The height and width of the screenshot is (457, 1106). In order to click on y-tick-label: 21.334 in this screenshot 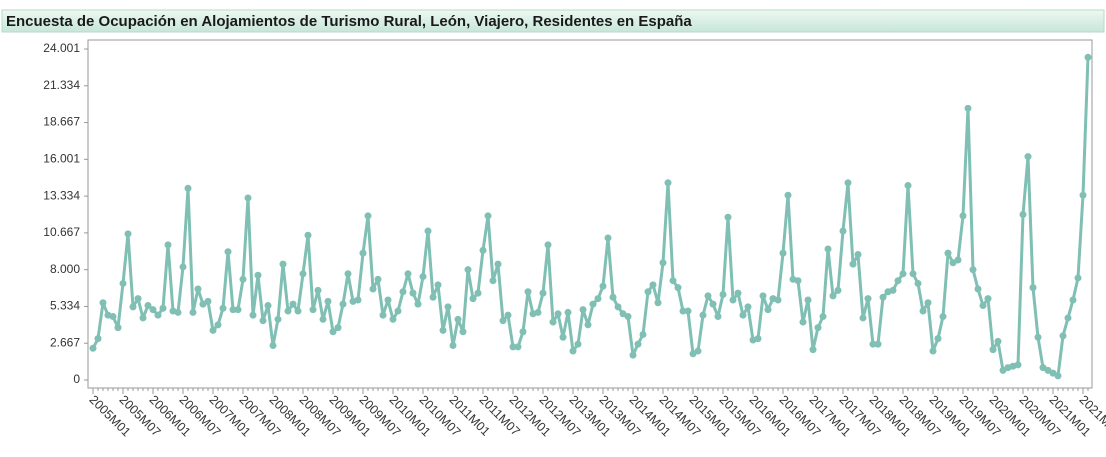, I will do `click(61, 85)`.